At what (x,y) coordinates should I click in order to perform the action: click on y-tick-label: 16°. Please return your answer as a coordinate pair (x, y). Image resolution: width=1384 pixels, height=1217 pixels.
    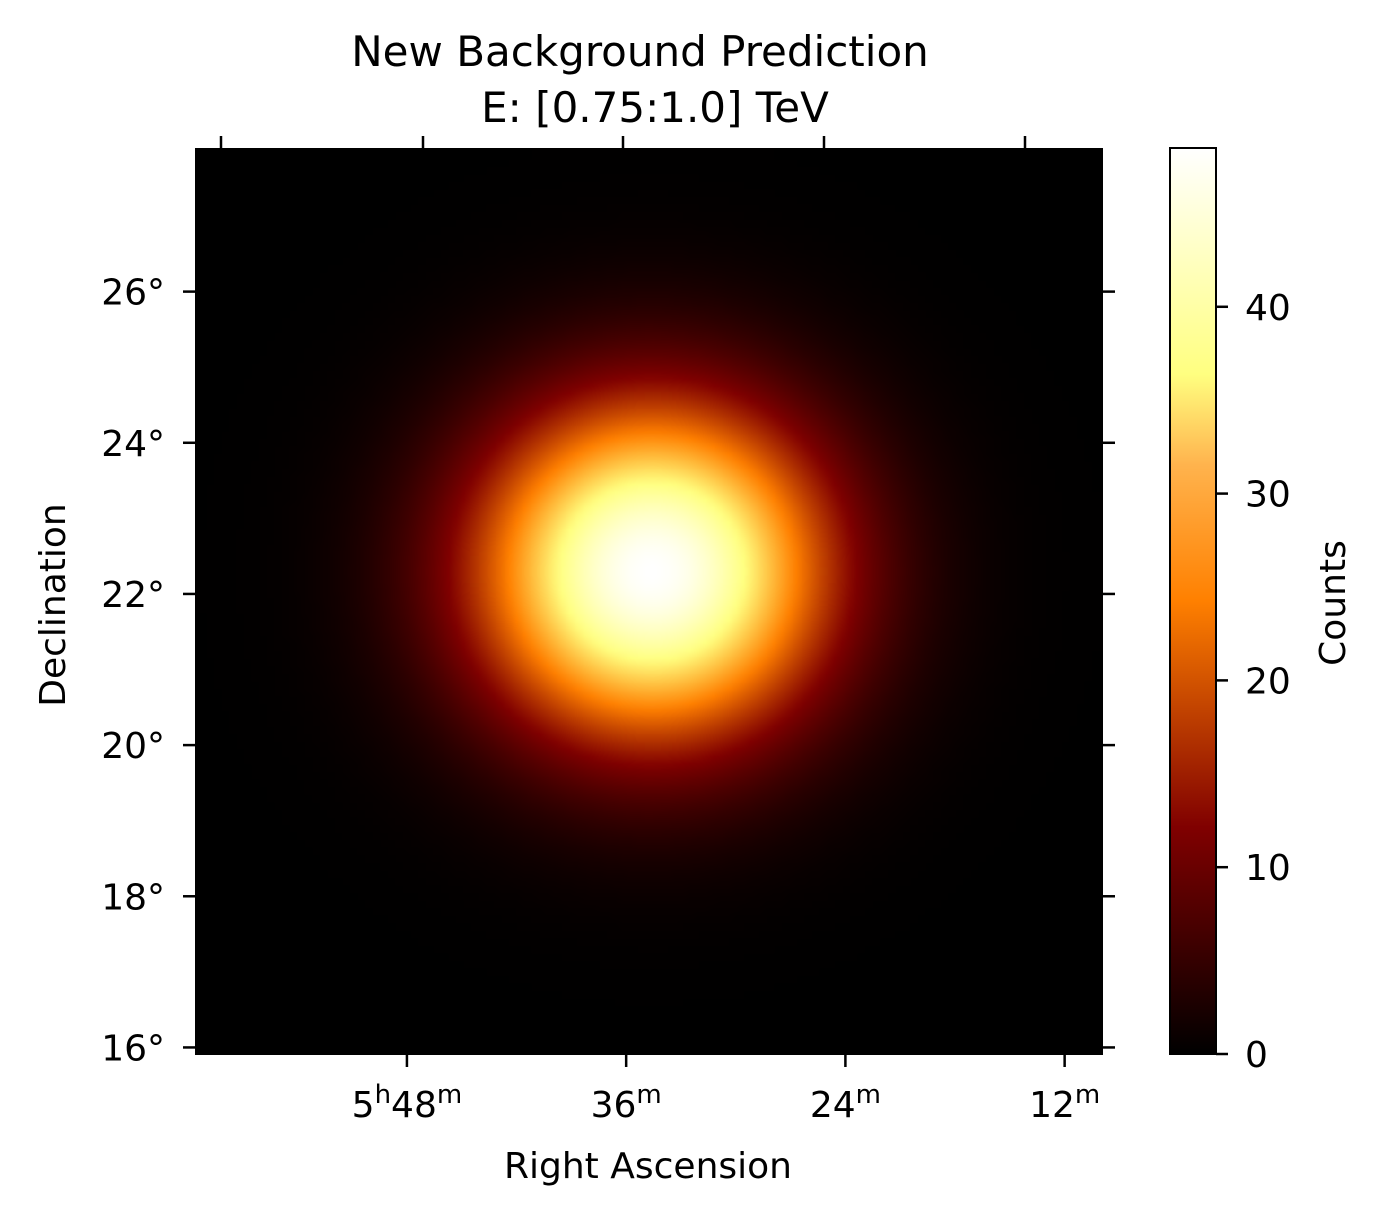
    Looking at the image, I should click on (133, 1048).